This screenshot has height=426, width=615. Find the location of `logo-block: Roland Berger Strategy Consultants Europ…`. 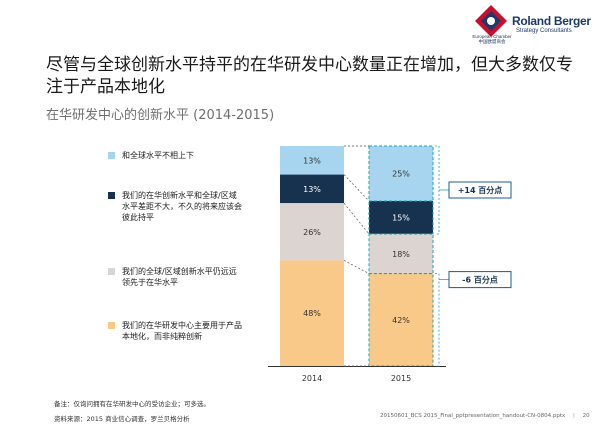

logo-block: Roland Berger Strategy Consultants Europ… is located at coordinates (540, 25).